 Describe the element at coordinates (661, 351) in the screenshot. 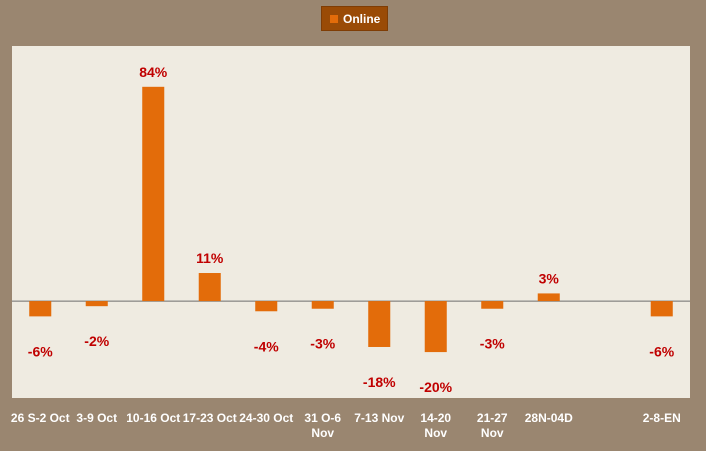

I see `data-label-11: -6%` at that location.